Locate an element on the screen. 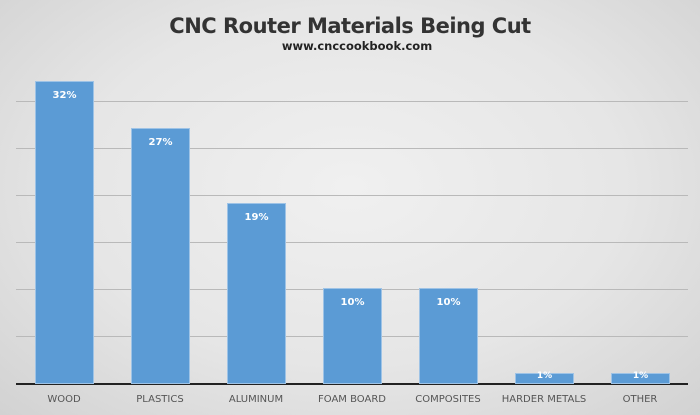 Image resolution: width=700 pixels, height=415 pixels. x-tick-label: FOAM BOARD is located at coordinates (352, 399).